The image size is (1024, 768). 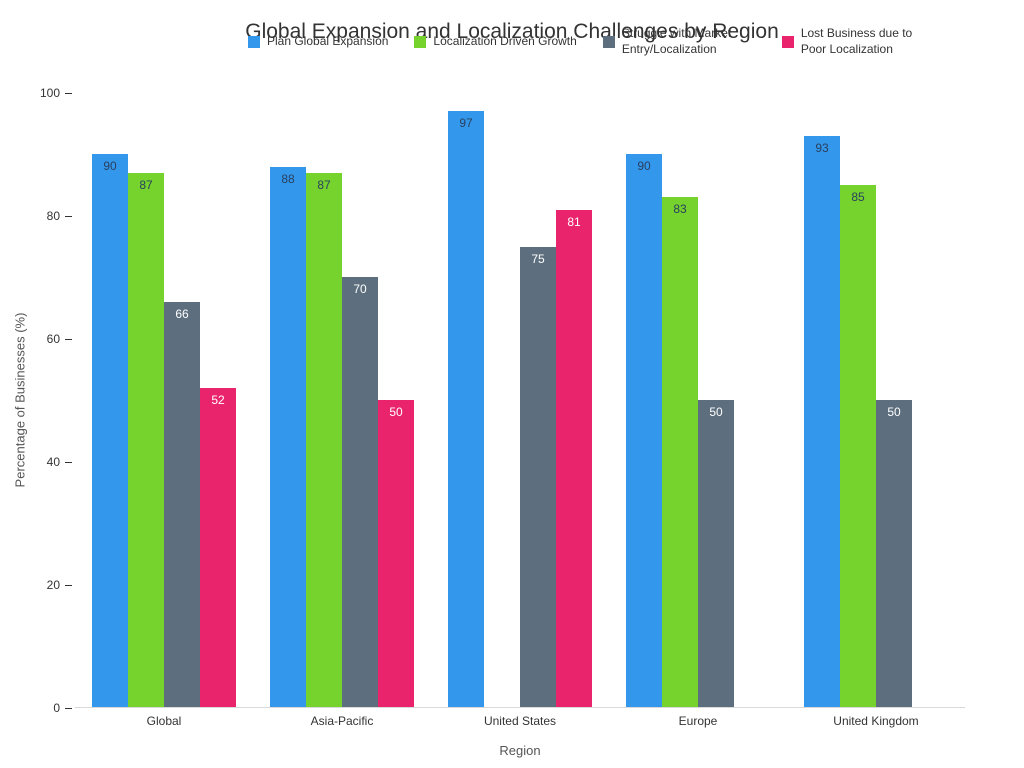 I want to click on bar-group: 90 83 50, so click(x=698, y=400).